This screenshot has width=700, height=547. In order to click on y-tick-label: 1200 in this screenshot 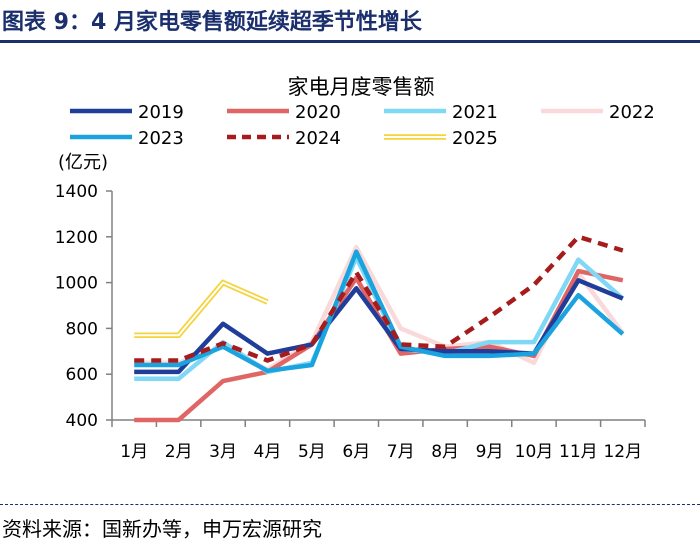, I will do `click(76, 238)`.